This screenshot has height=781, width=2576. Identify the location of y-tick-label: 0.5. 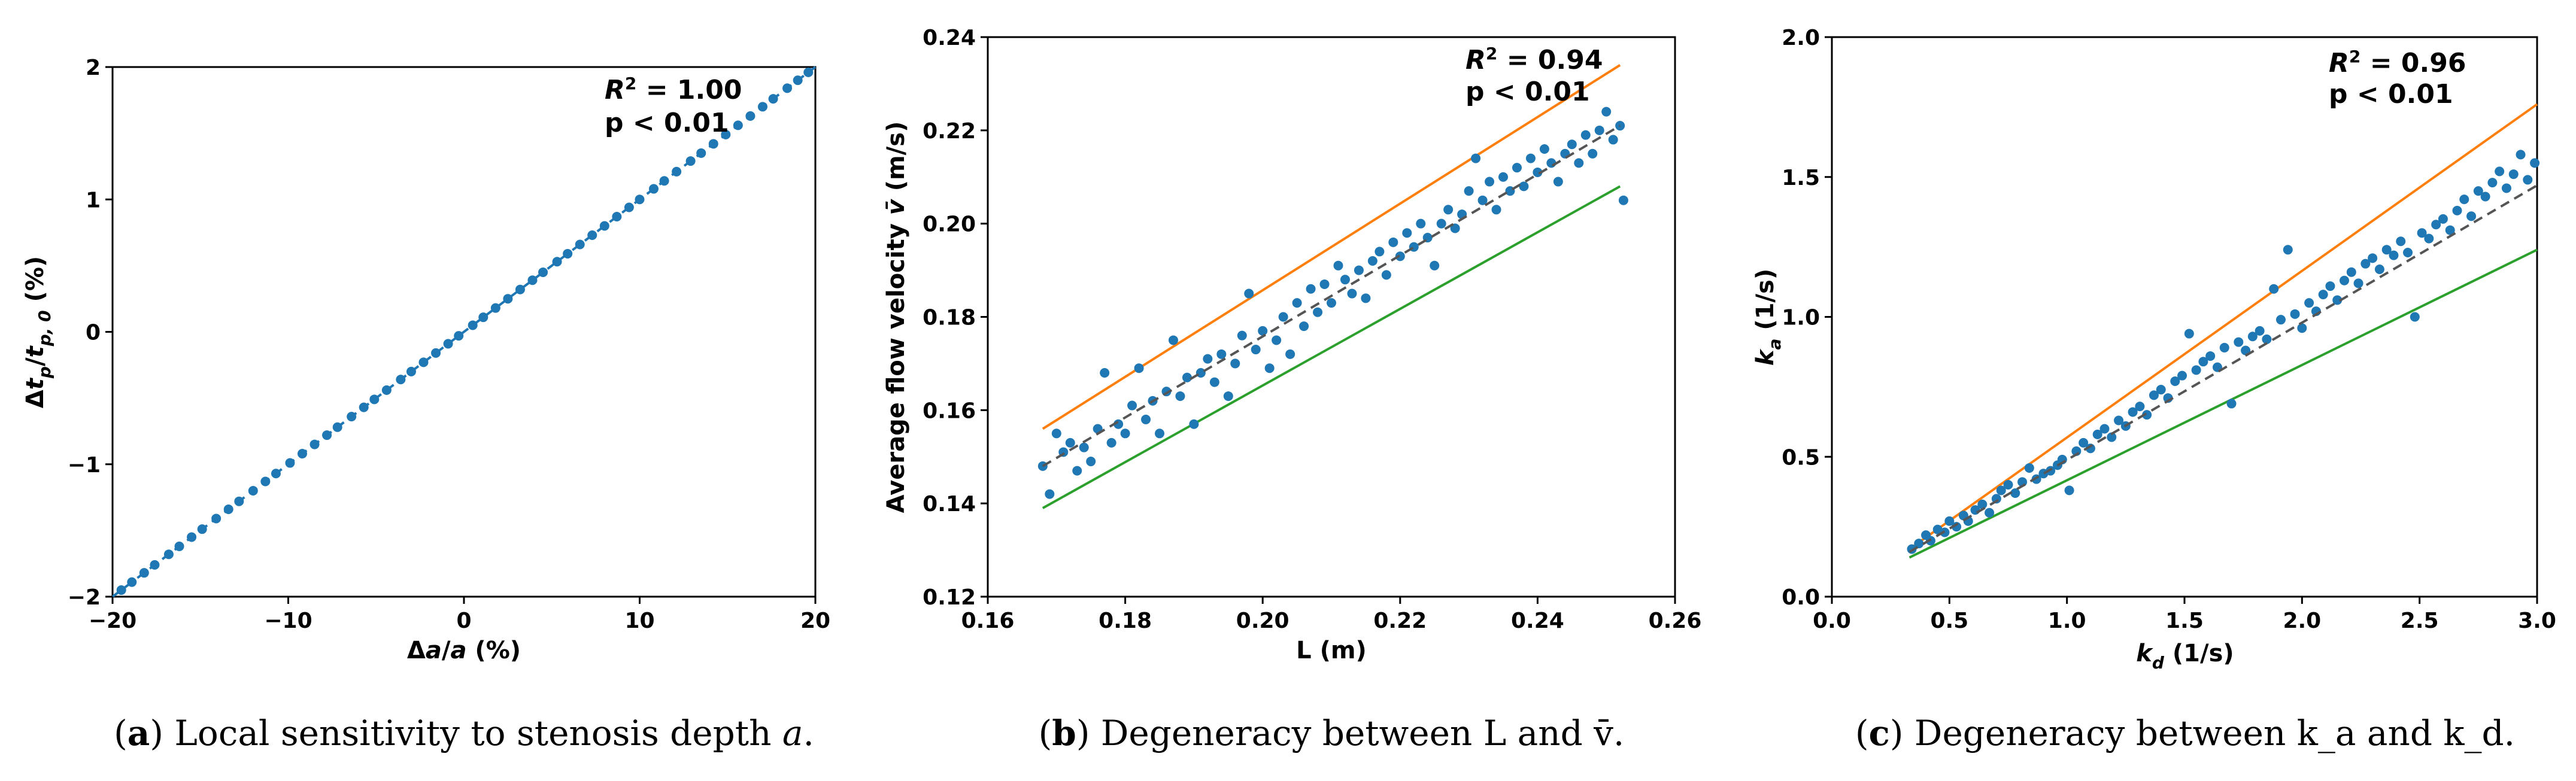
(1801, 457).